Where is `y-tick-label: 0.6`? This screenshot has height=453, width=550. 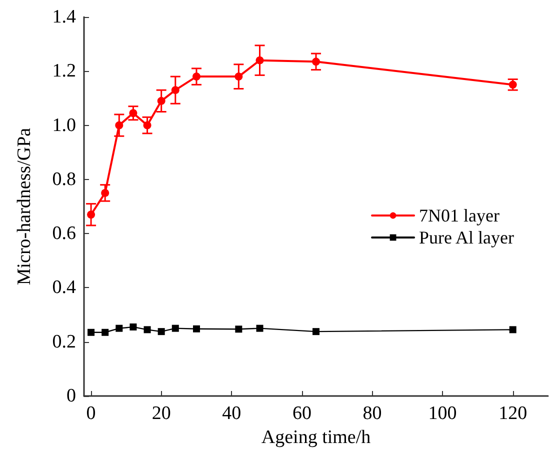
y-tick-label: 0.6 is located at coordinates (64, 233).